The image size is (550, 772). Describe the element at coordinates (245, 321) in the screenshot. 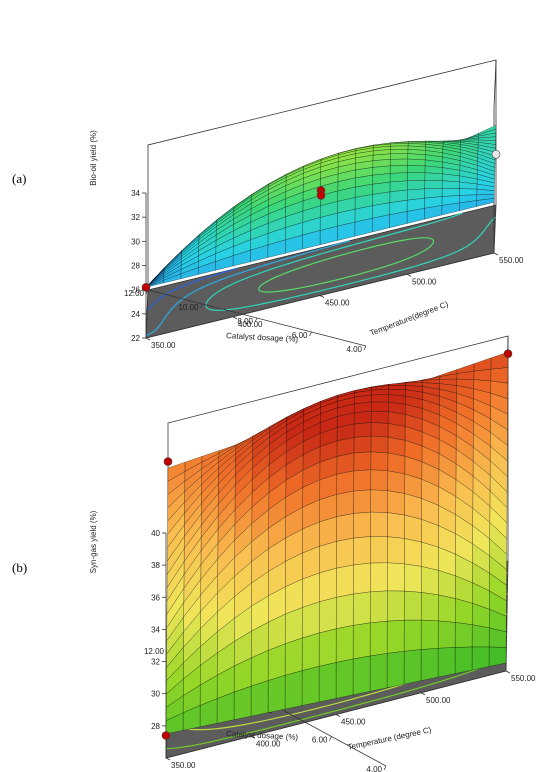

I see `y-tick-label: 8.00` at that location.